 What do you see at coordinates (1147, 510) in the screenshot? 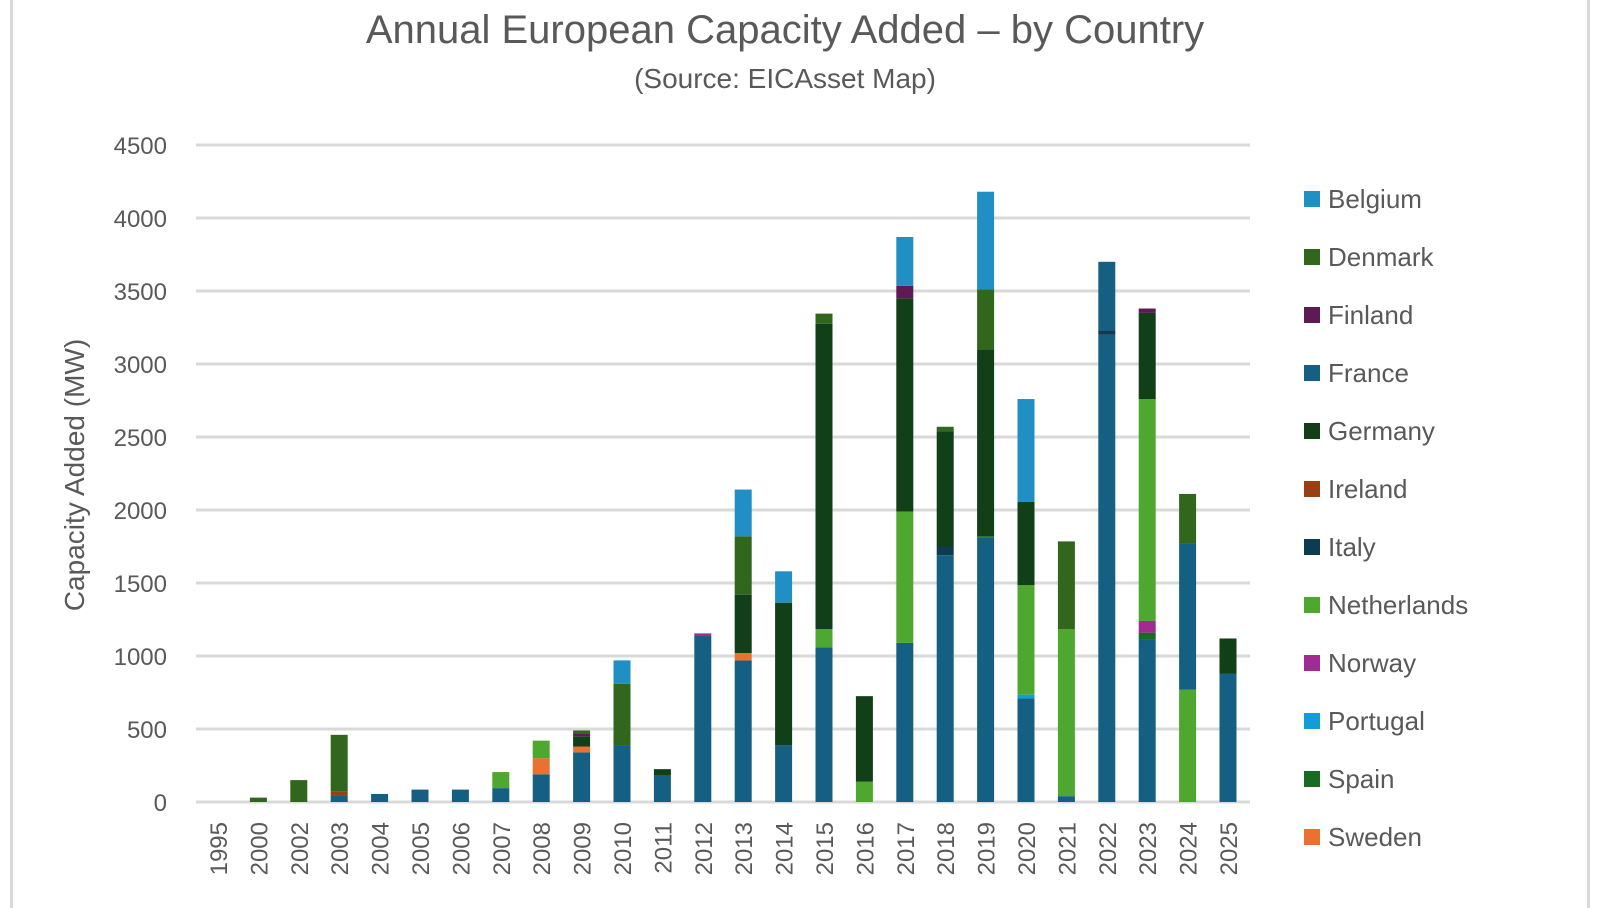
I see `bar-segment-netherlands-2023` at bounding box center [1147, 510].